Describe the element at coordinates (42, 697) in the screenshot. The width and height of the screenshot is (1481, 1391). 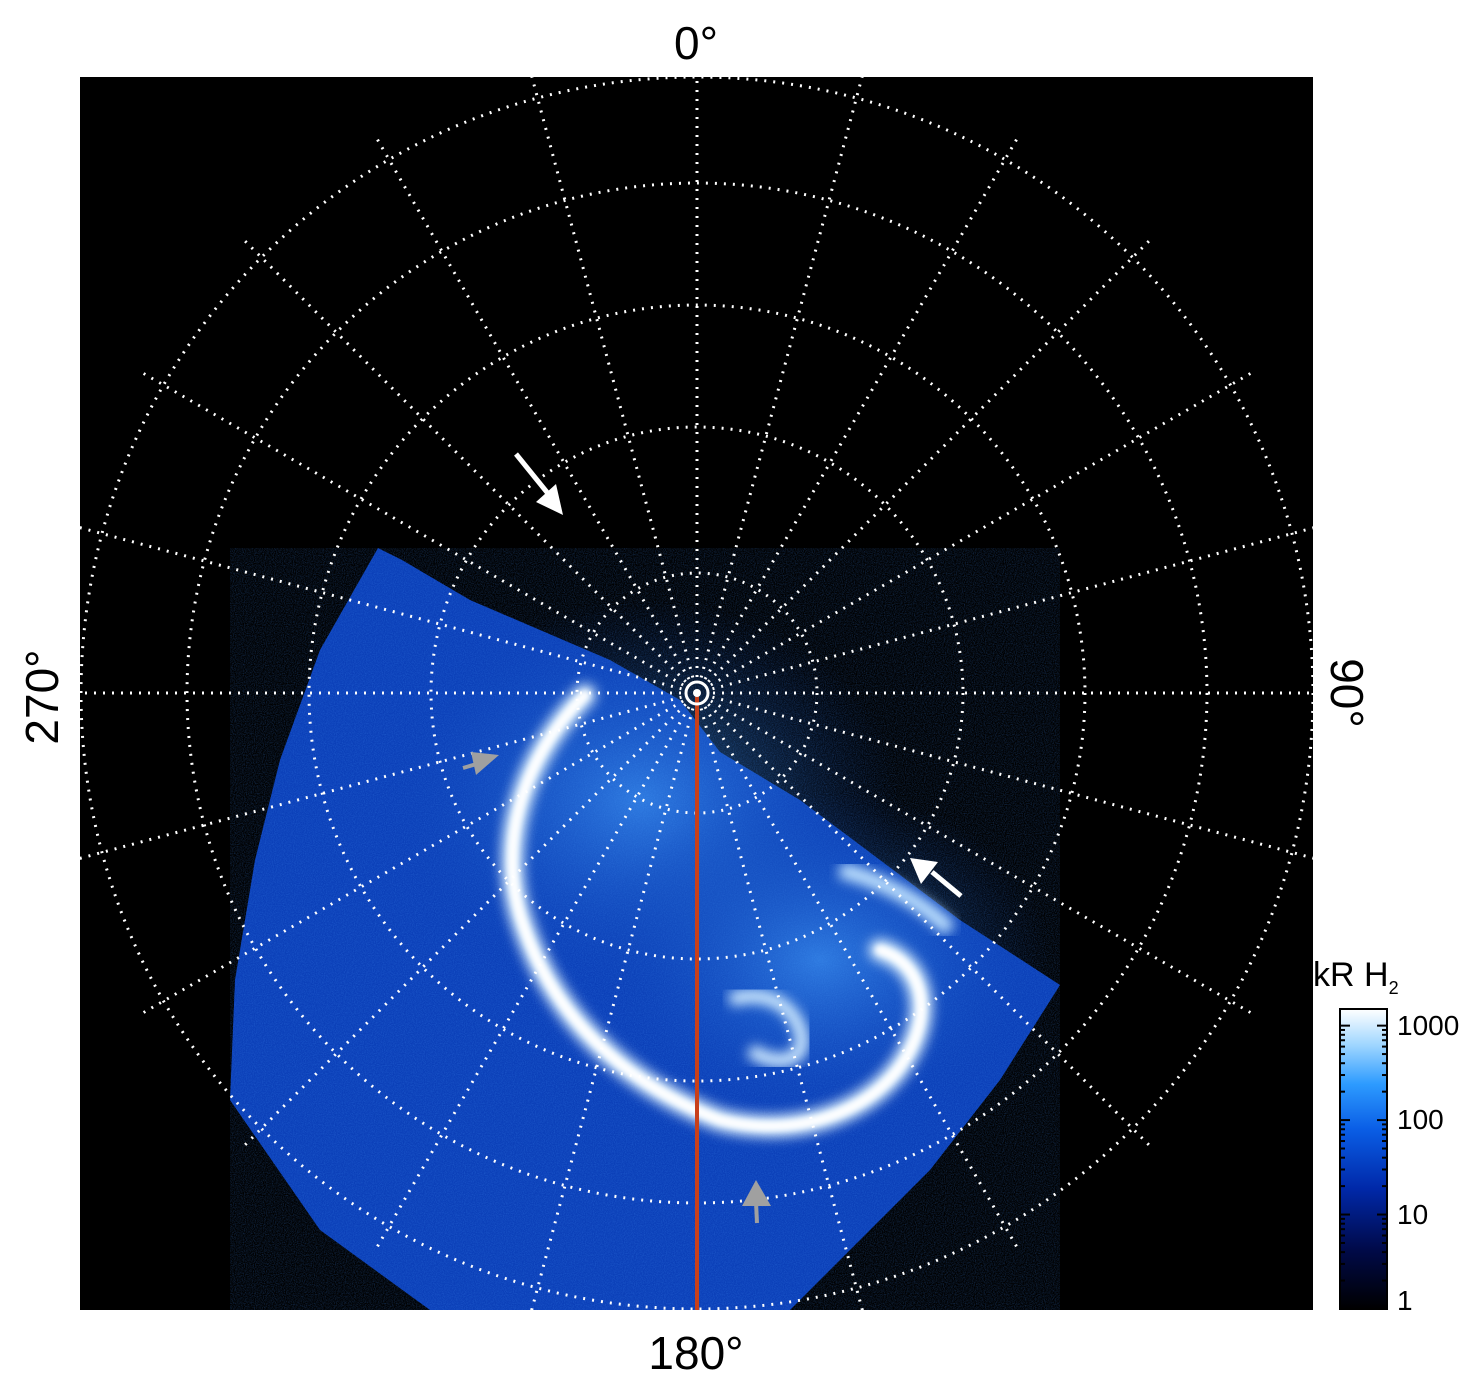
I see `longitude-label-left: 270°` at that location.